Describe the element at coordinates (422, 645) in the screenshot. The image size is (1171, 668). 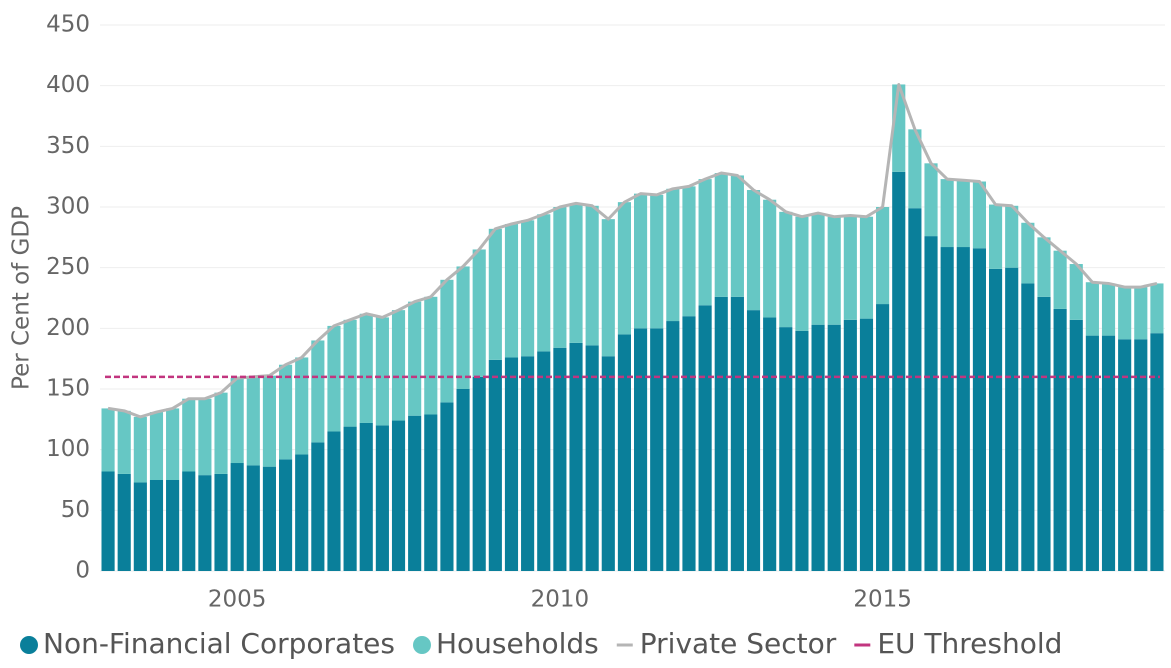
I see `legend-swatch` at that location.